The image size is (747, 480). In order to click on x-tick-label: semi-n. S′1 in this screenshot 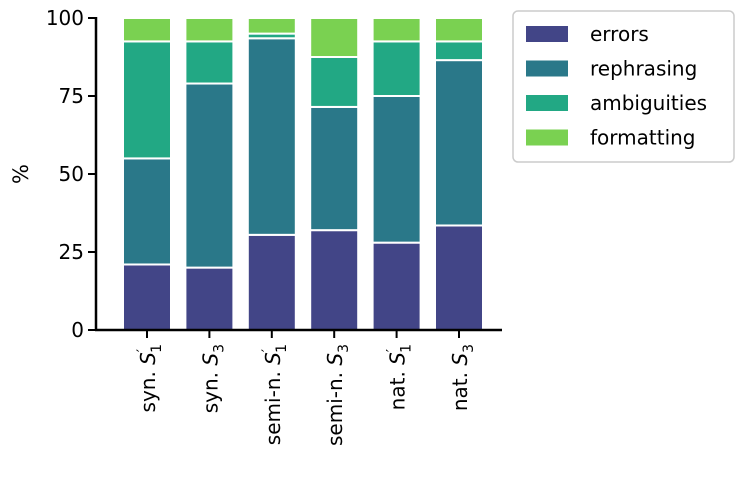, I will do `click(275, 394)`.